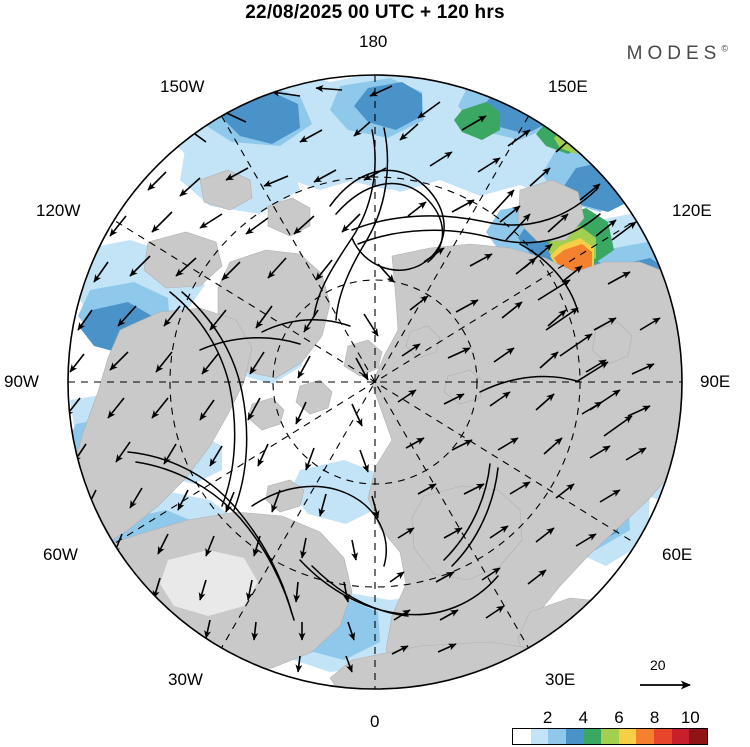 This screenshot has width=750, height=747. Describe the element at coordinates (674, 53) in the screenshot. I see `modes-logo-text: MODES` at that location.